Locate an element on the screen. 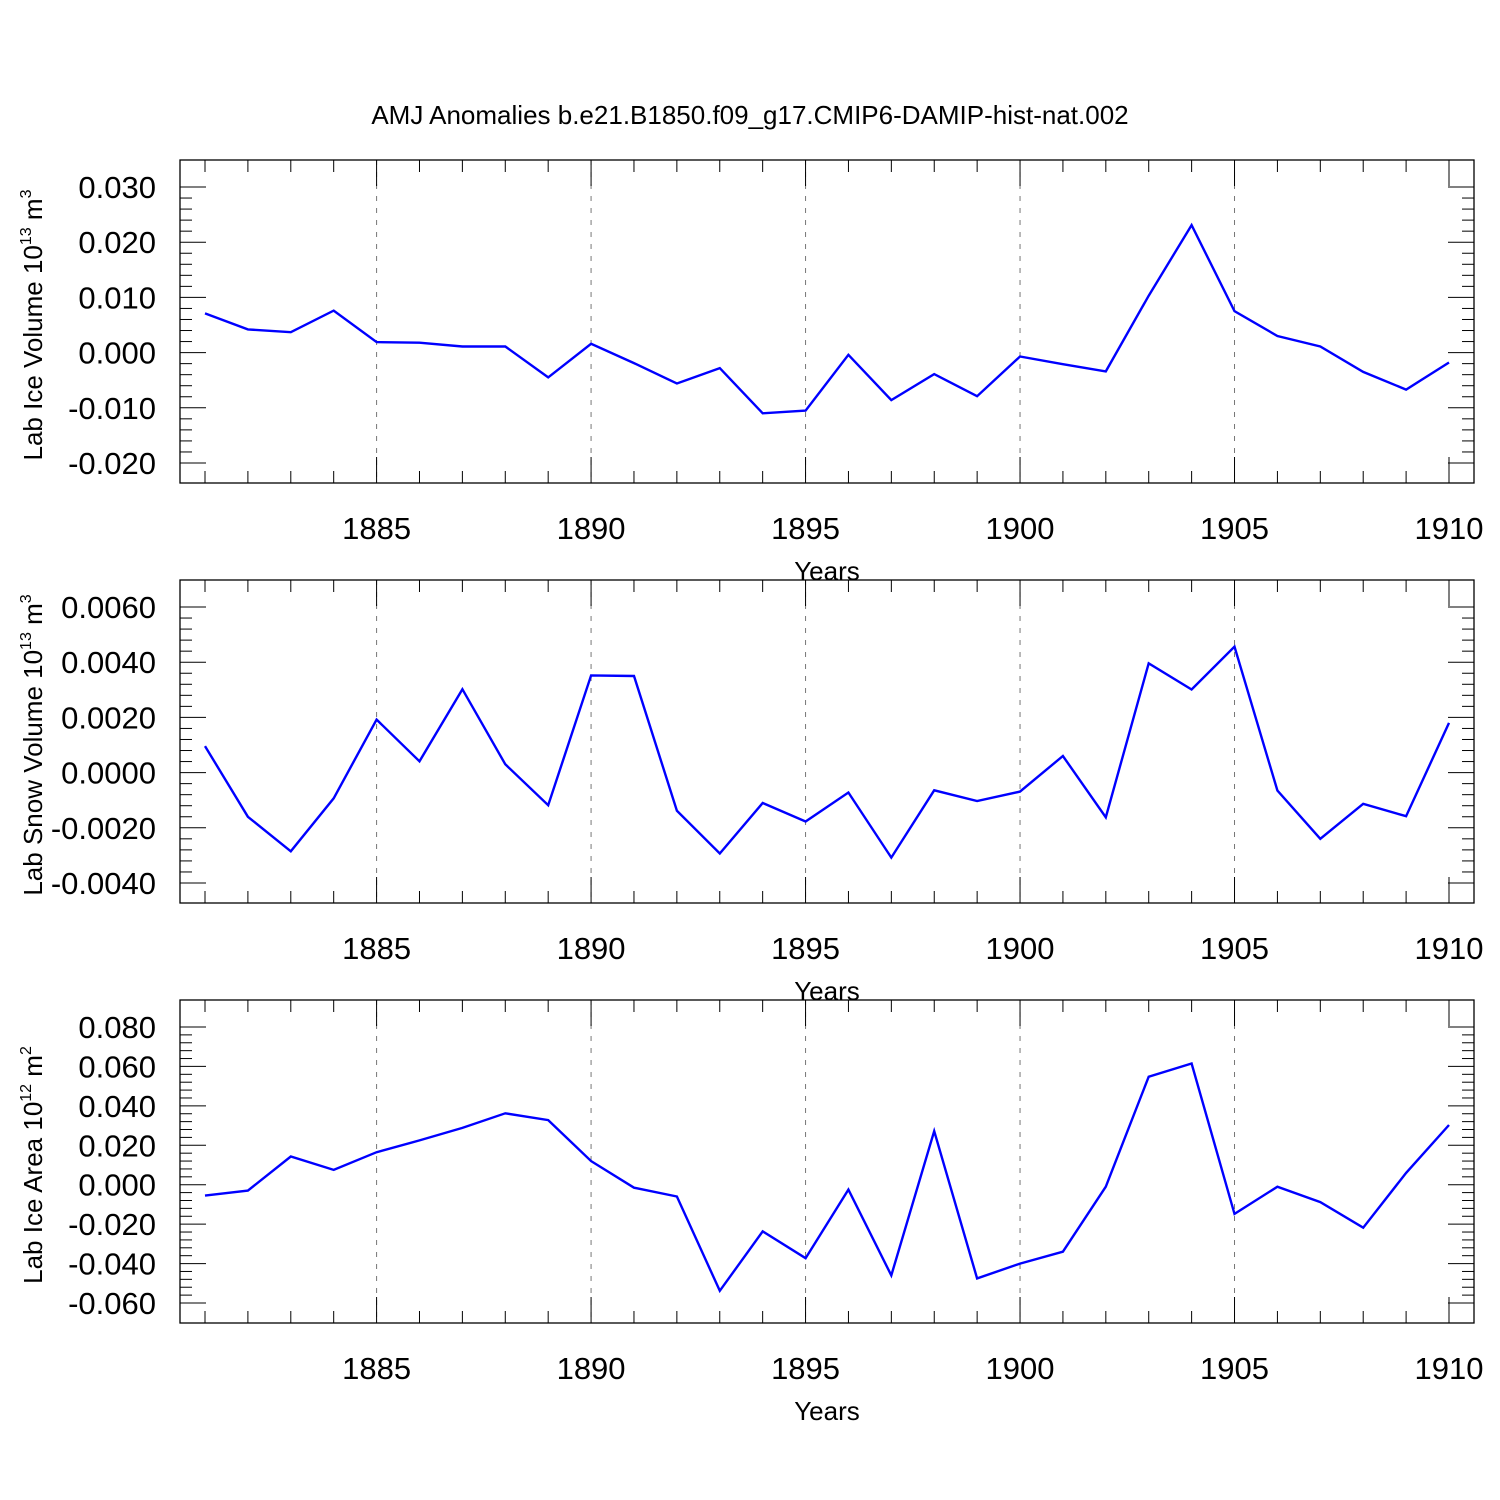 The height and width of the screenshot is (1500, 1500). y-tick-label: 0.0040 is located at coordinates (108, 662).